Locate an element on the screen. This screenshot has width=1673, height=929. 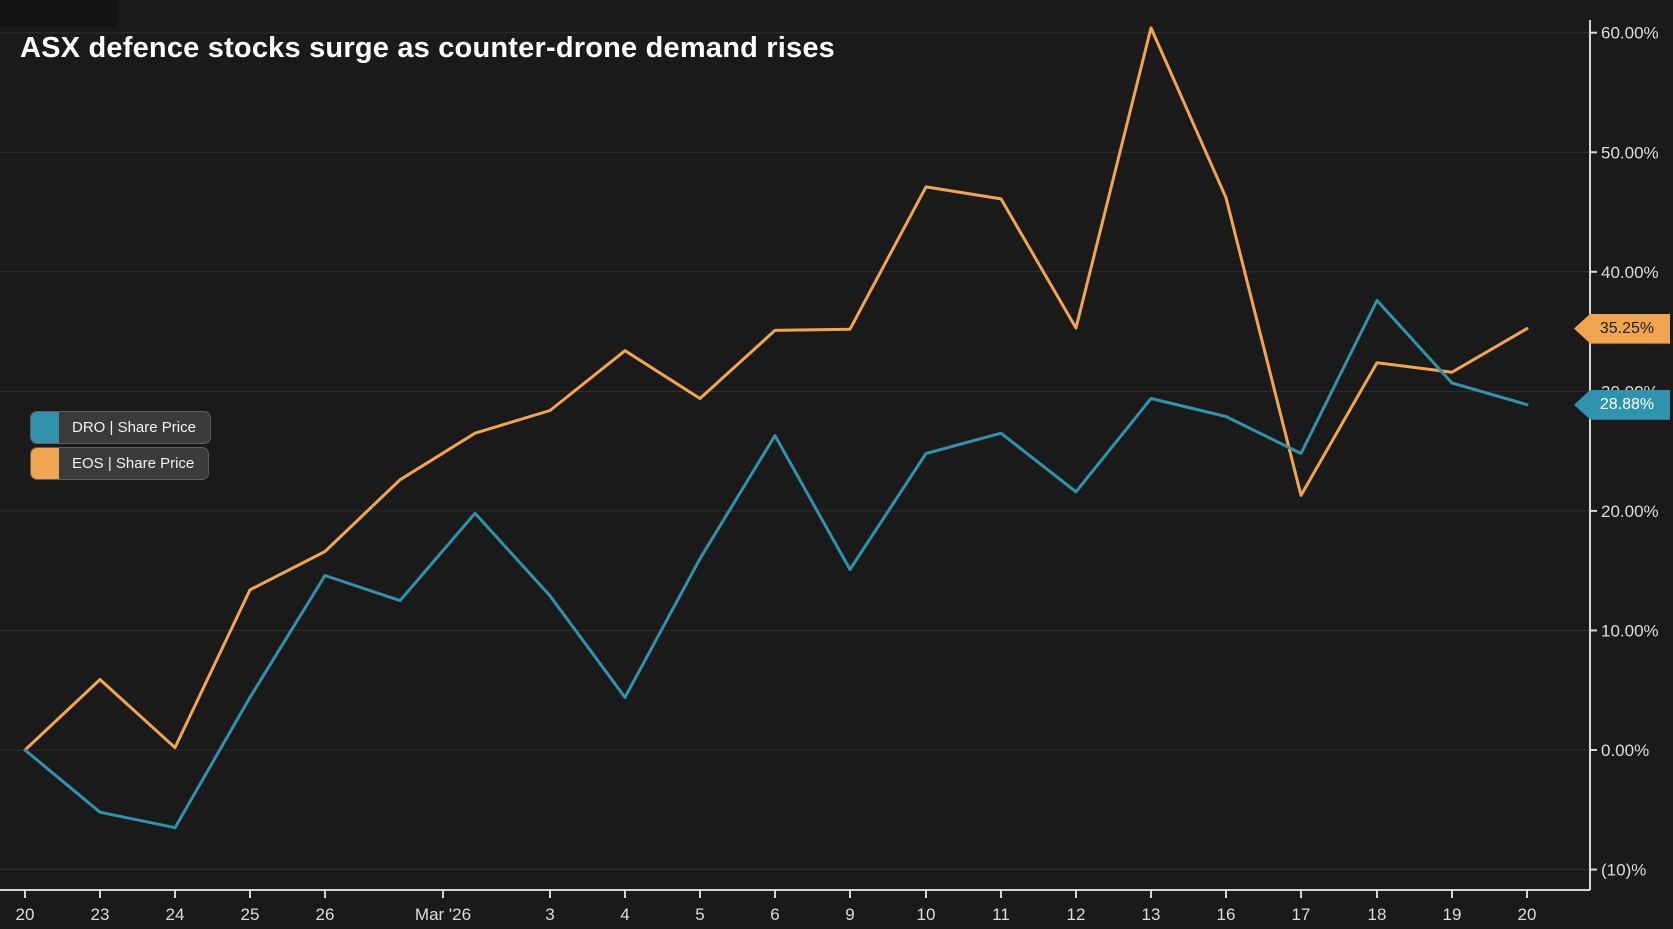
x-axis-label: 12 is located at coordinates (1076, 914).